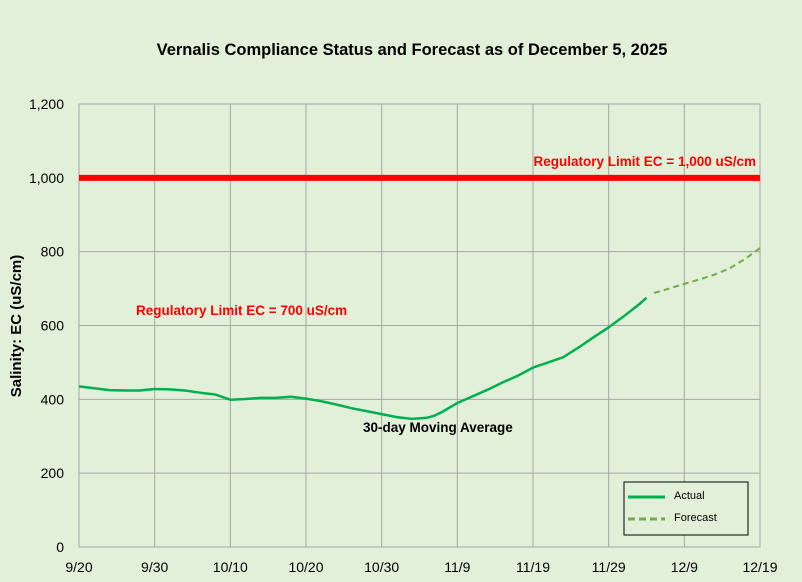 This screenshot has width=802, height=582. What do you see at coordinates (689, 496) in the screenshot?
I see `legend-actual-label: Actual` at bounding box center [689, 496].